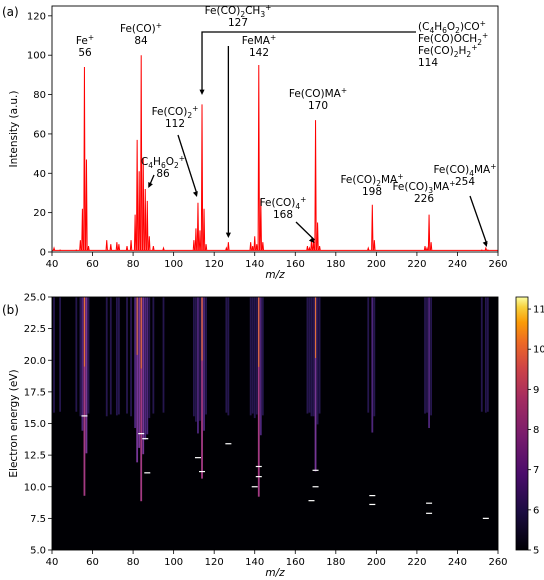 The height and width of the screenshot is (580, 544). Describe the element at coordinates (35, 329) in the screenshot. I see `y-tick-label: 22.5` at that location.